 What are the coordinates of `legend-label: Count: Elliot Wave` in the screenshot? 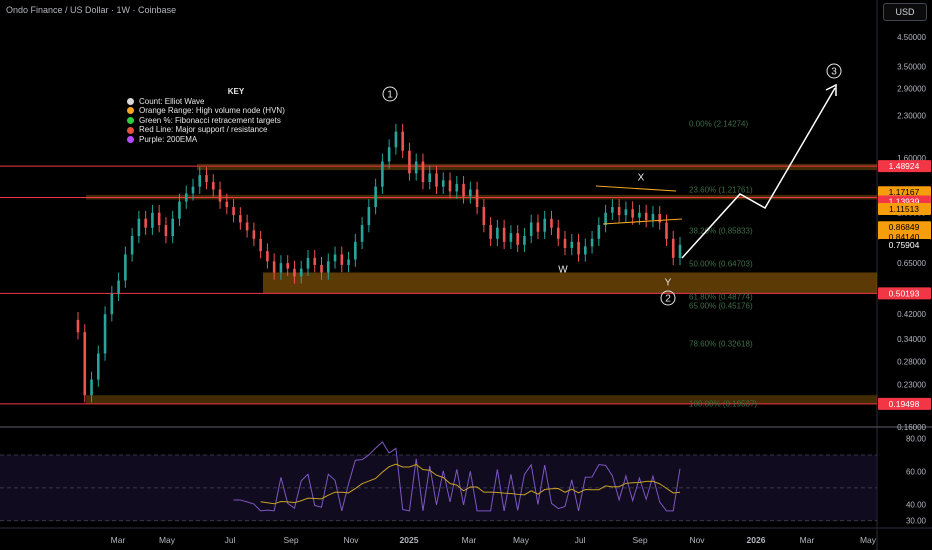 It's located at (172, 101).